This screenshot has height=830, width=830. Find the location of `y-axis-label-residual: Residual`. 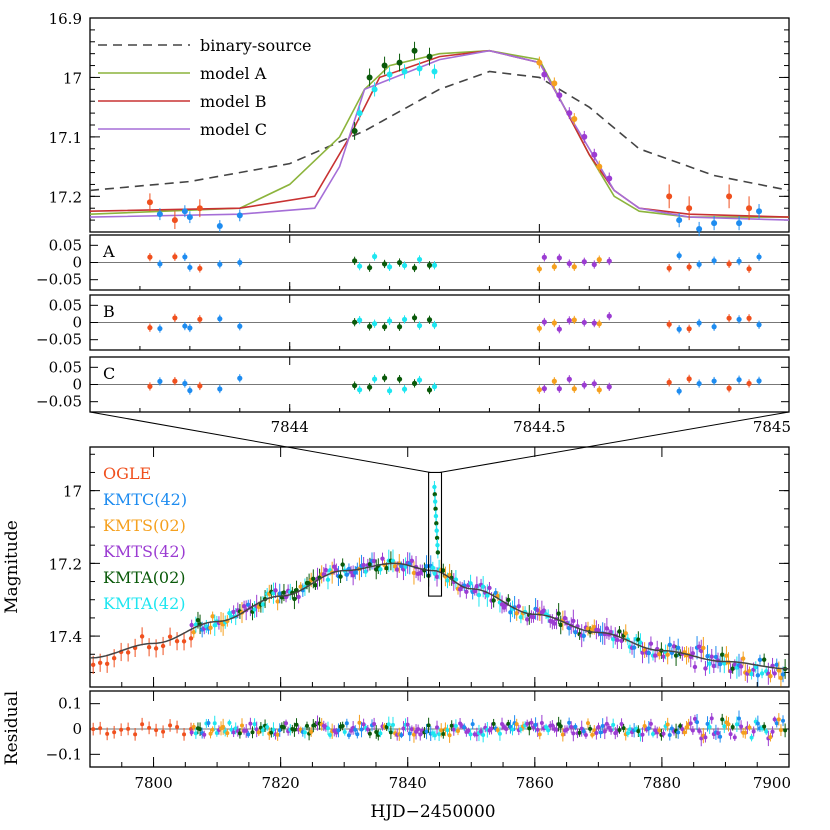

y-axis-label-residual: Residual is located at coordinates (12, 728).